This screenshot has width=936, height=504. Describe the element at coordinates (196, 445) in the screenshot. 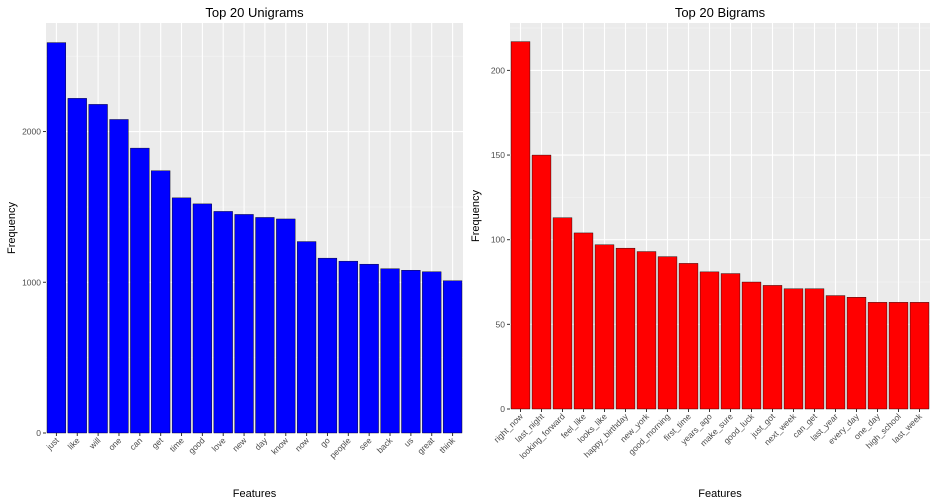

I see `x-tick-label: good` at that location.